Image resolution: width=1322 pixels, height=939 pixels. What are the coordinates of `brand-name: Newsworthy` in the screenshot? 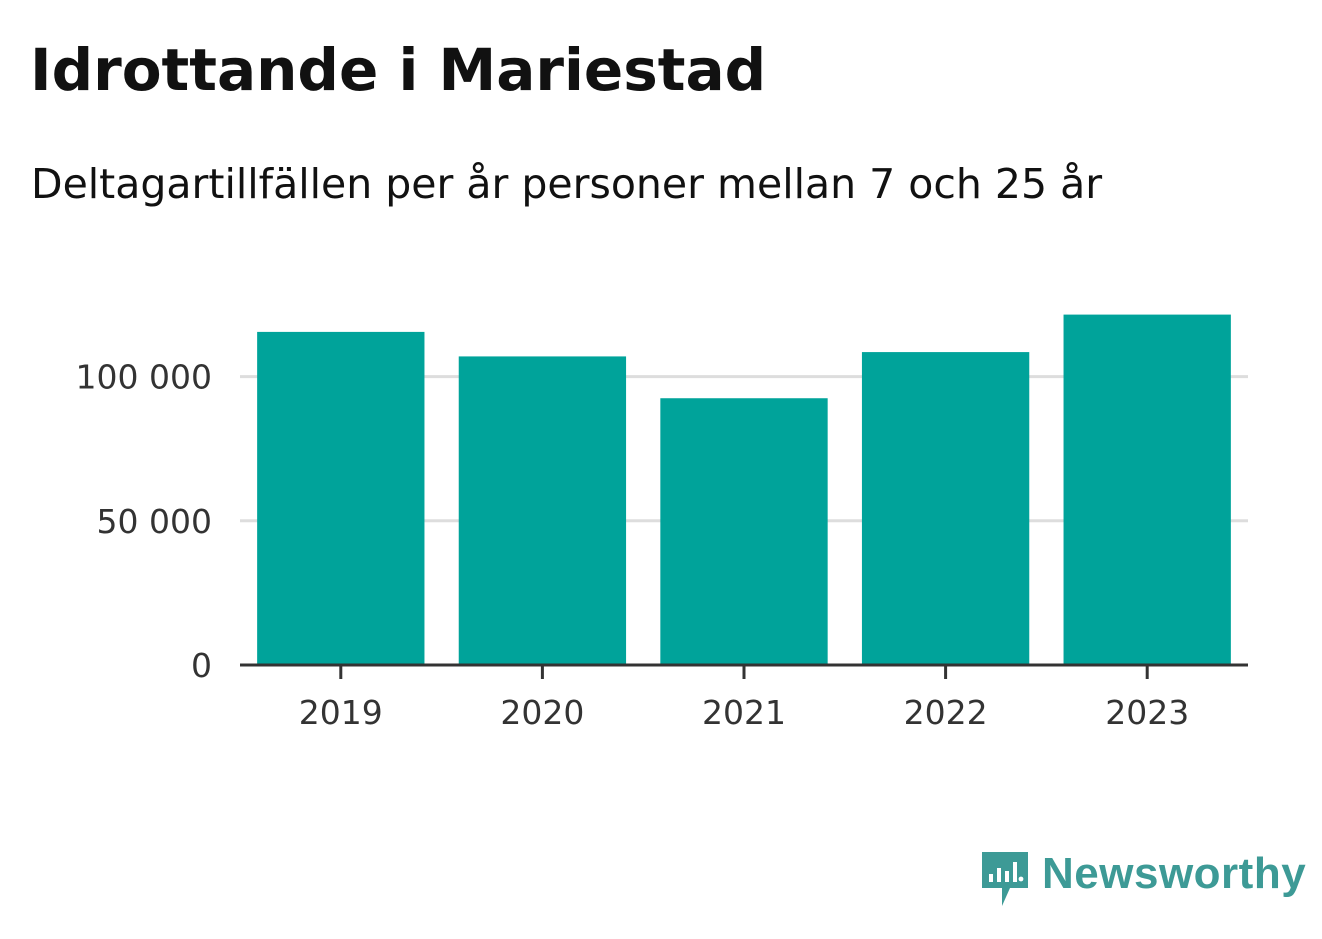 It's located at (1174, 873).